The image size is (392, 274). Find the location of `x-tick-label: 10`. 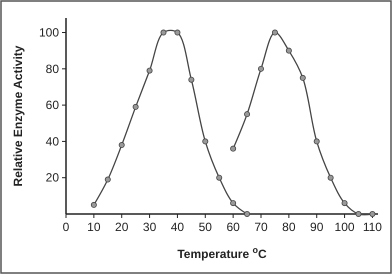

x-tick-label: 10 is located at coordinates (94, 227).